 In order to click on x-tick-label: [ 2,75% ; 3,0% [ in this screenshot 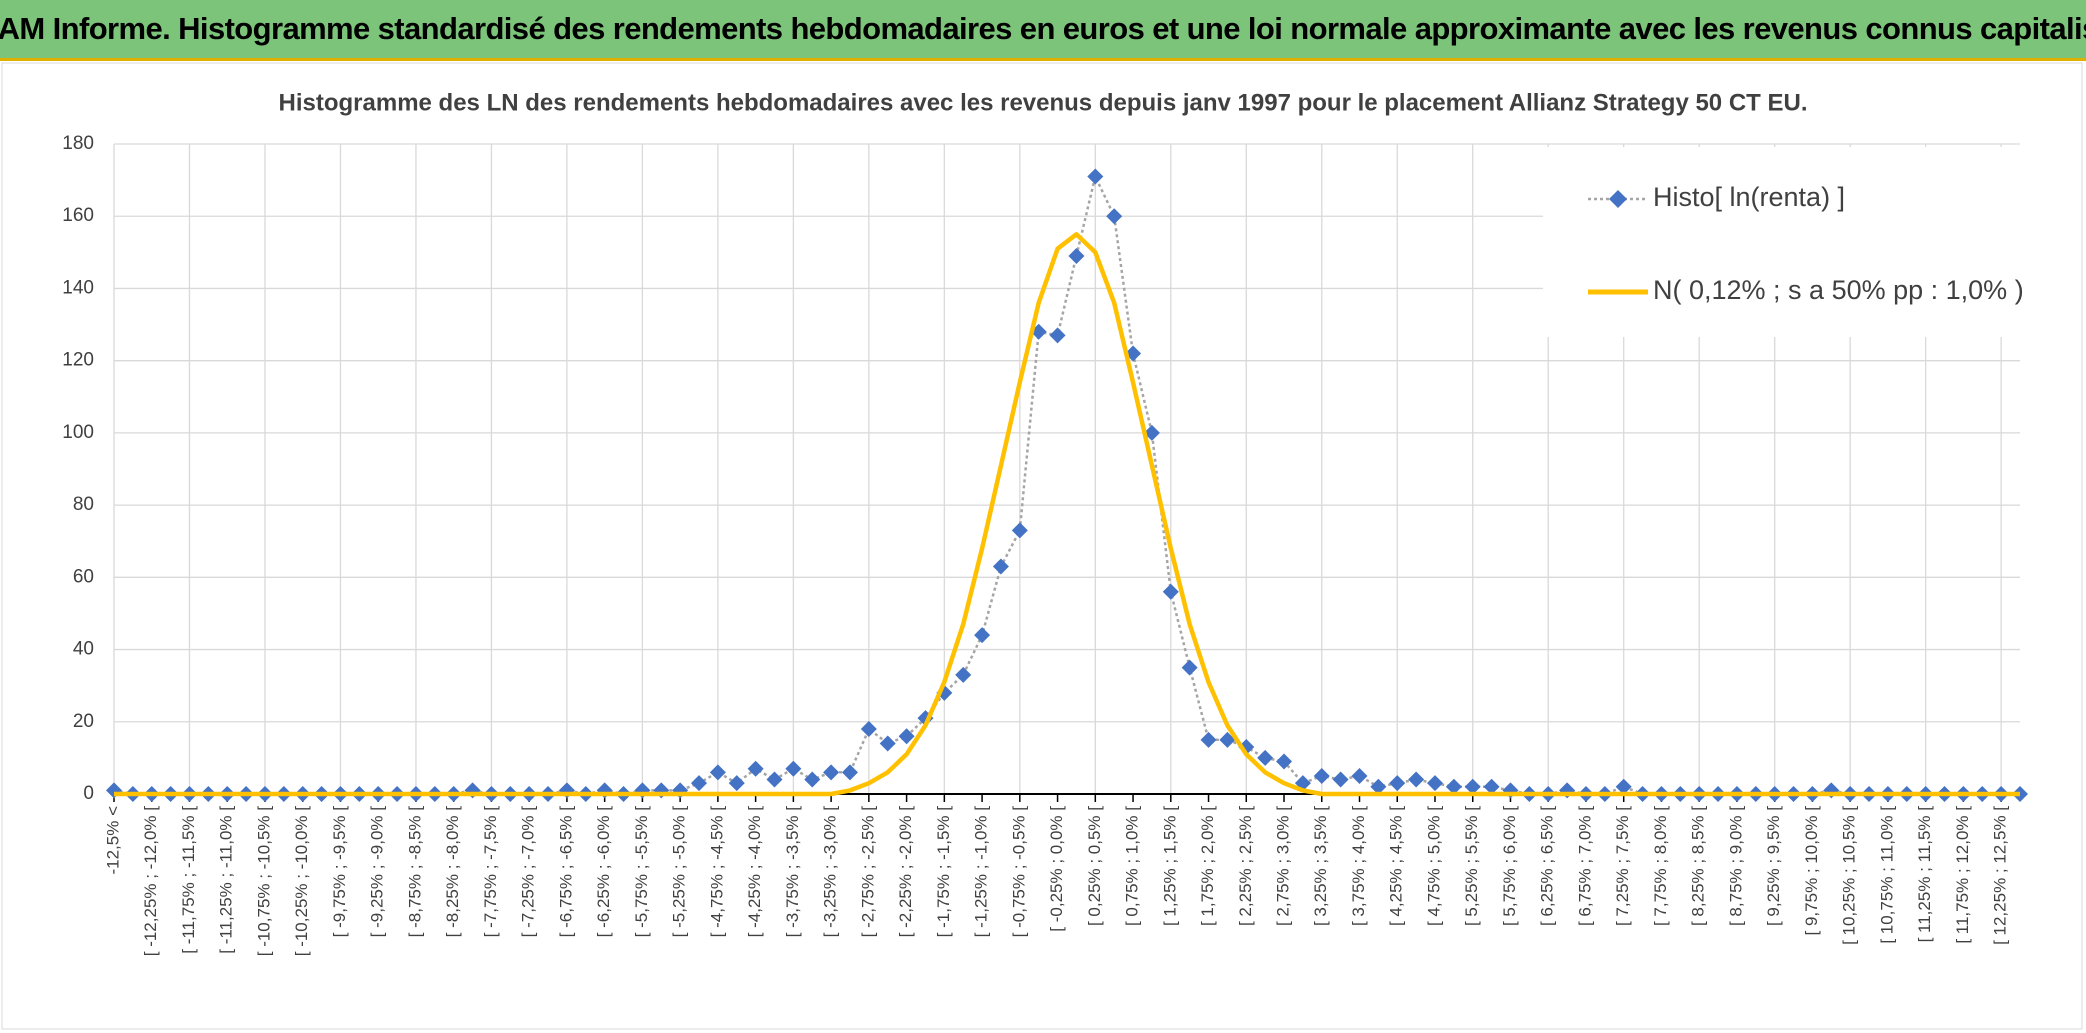, I will do `click(1283, 866)`.